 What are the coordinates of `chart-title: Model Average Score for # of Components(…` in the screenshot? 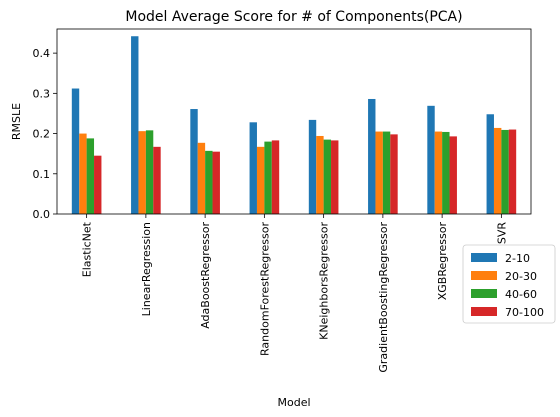 It's located at (293, 17).